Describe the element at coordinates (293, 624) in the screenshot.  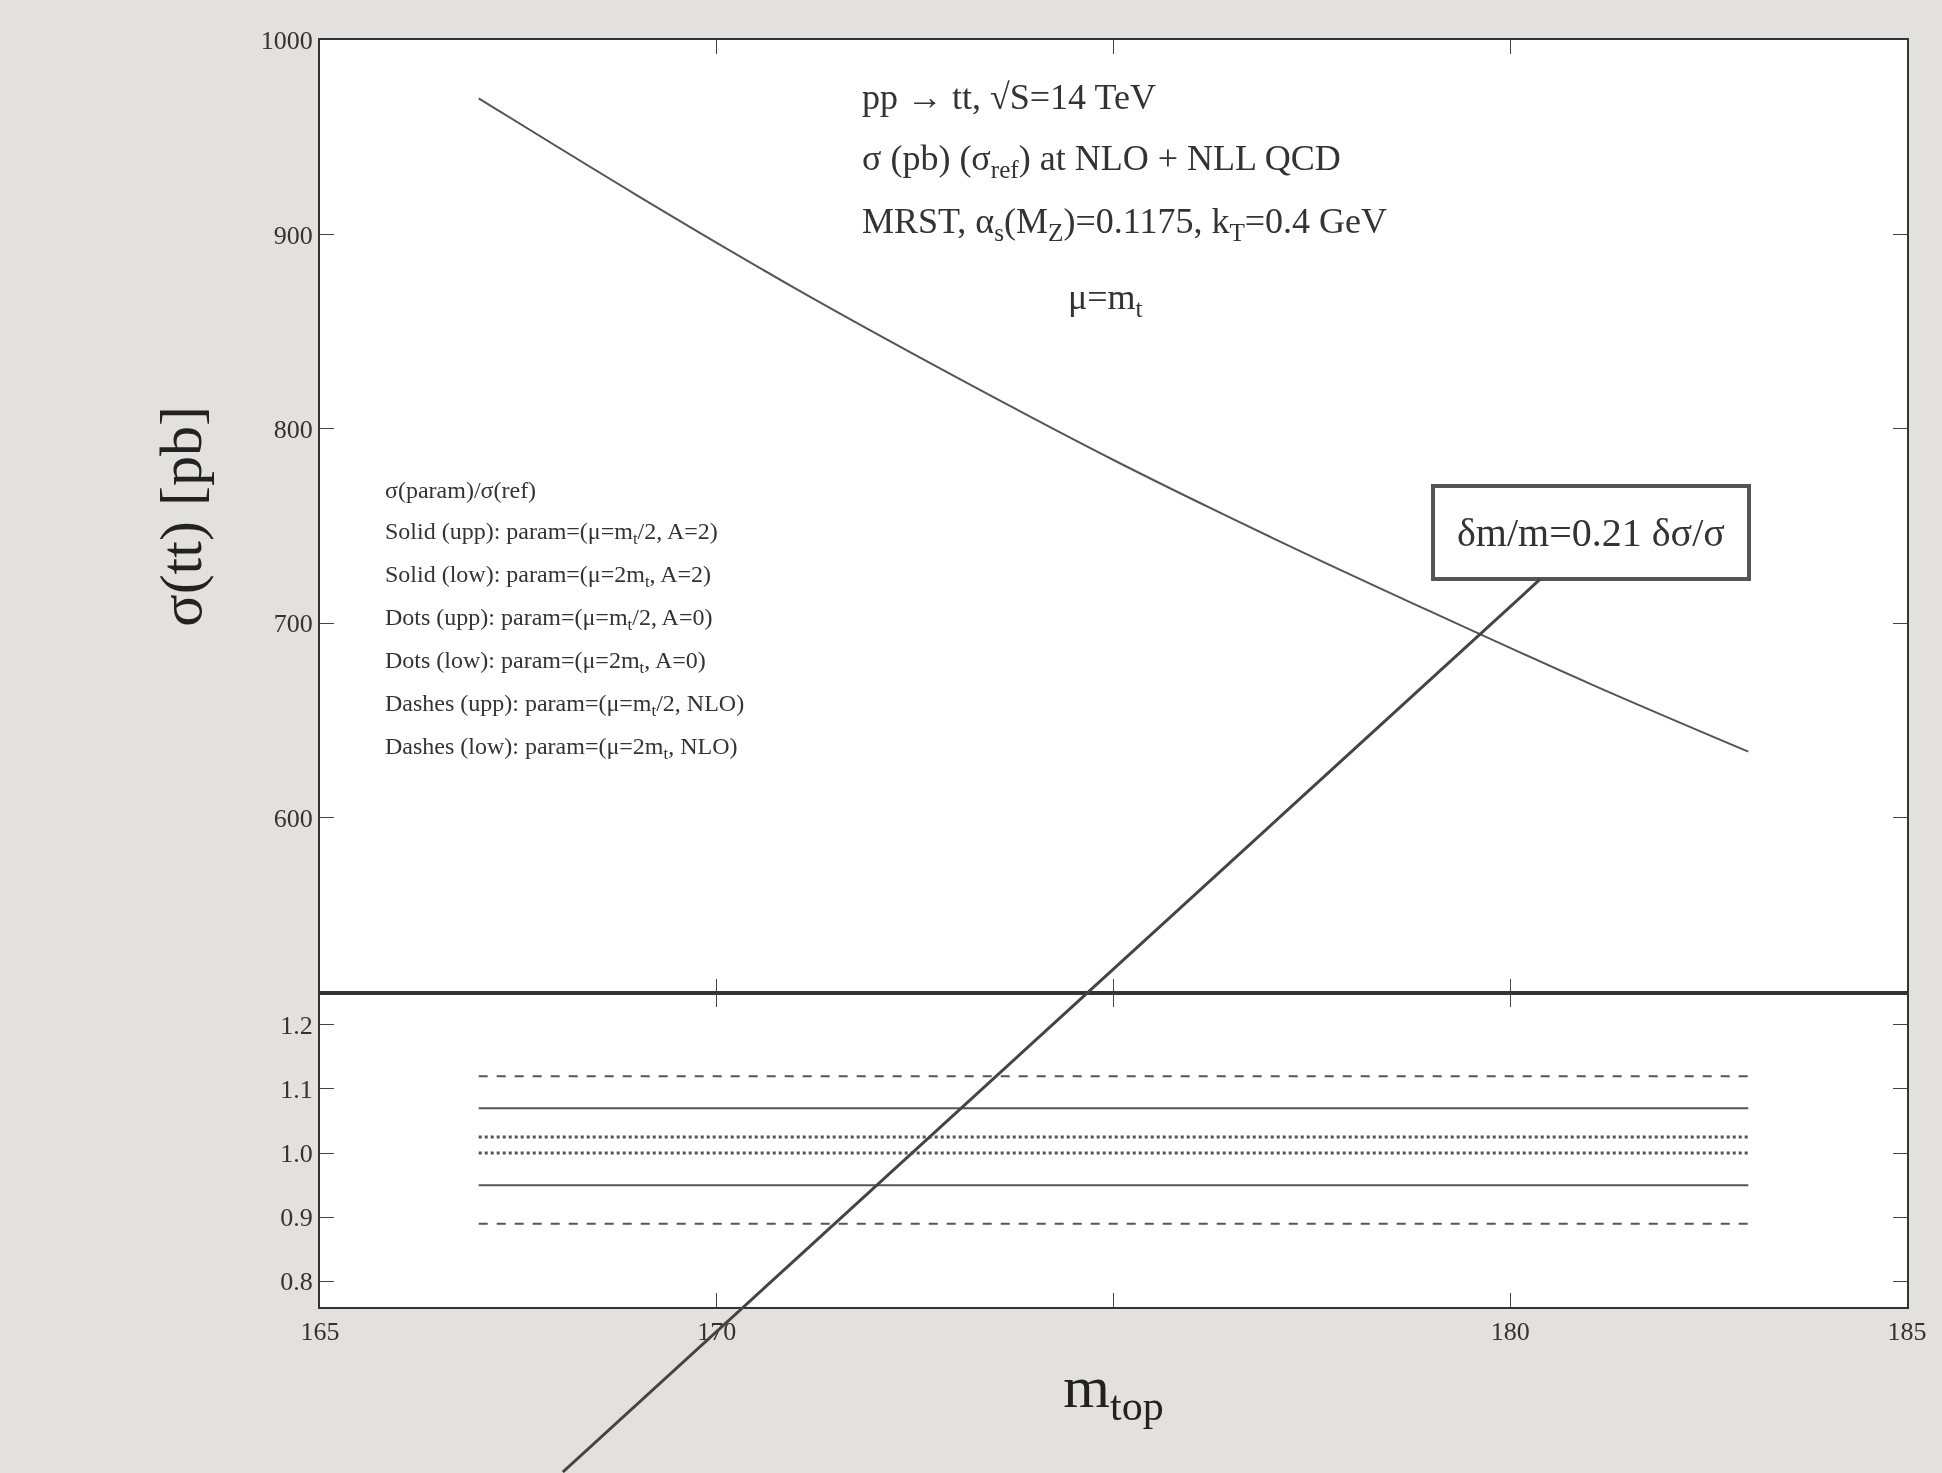
I see `y-tick-label: 700` at that location.